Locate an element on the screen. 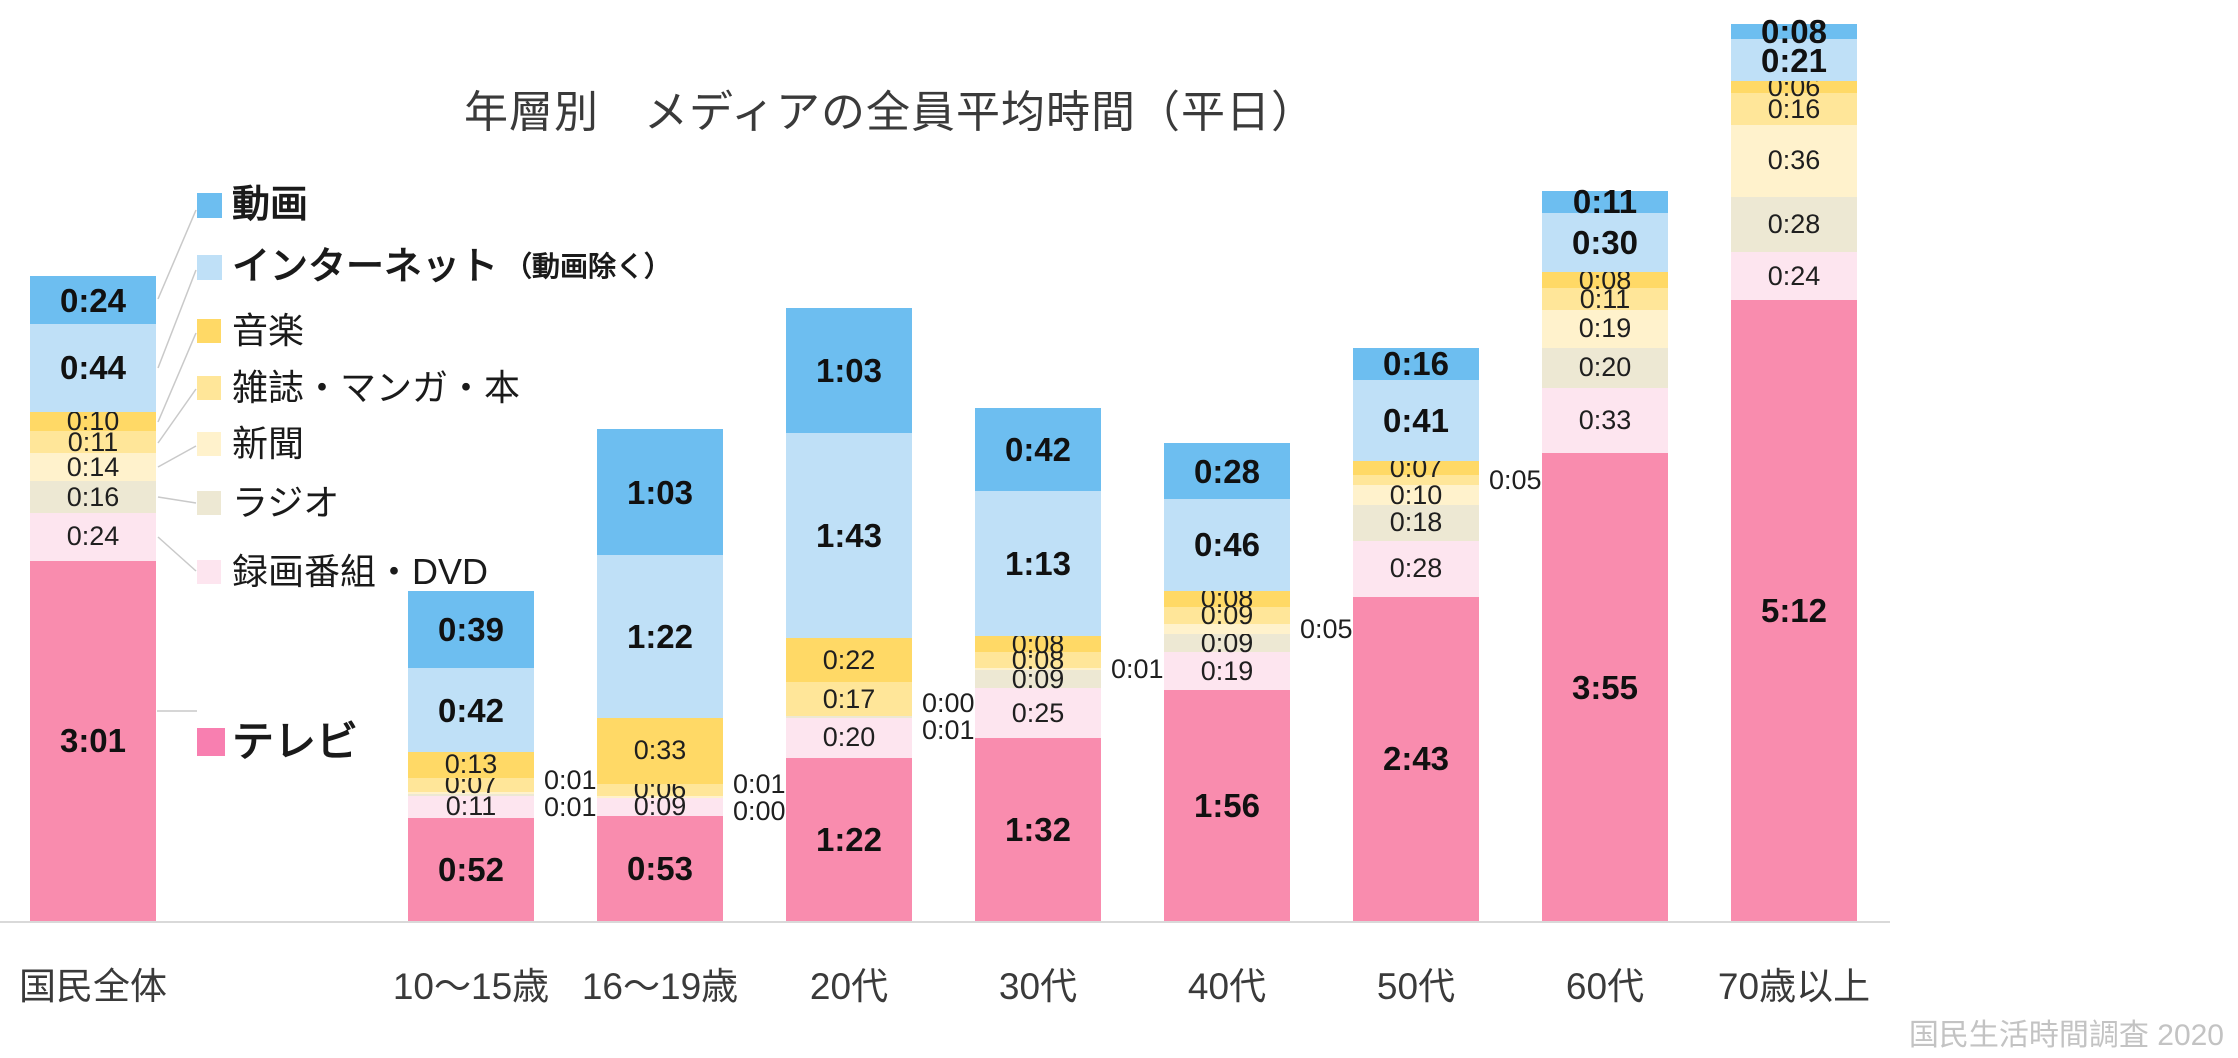 Image resolution: width=2238 pixels, height=1058 pixels. legend-item-1: 動画 is located at coordinates (252, 205).